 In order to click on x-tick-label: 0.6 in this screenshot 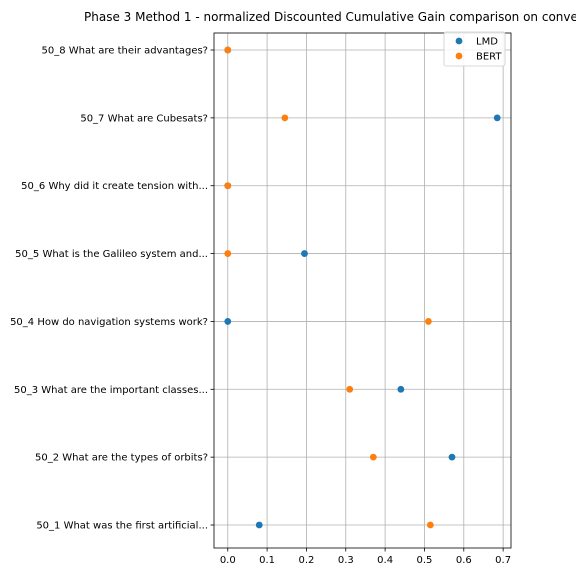, I will do `click(464, 560)`.